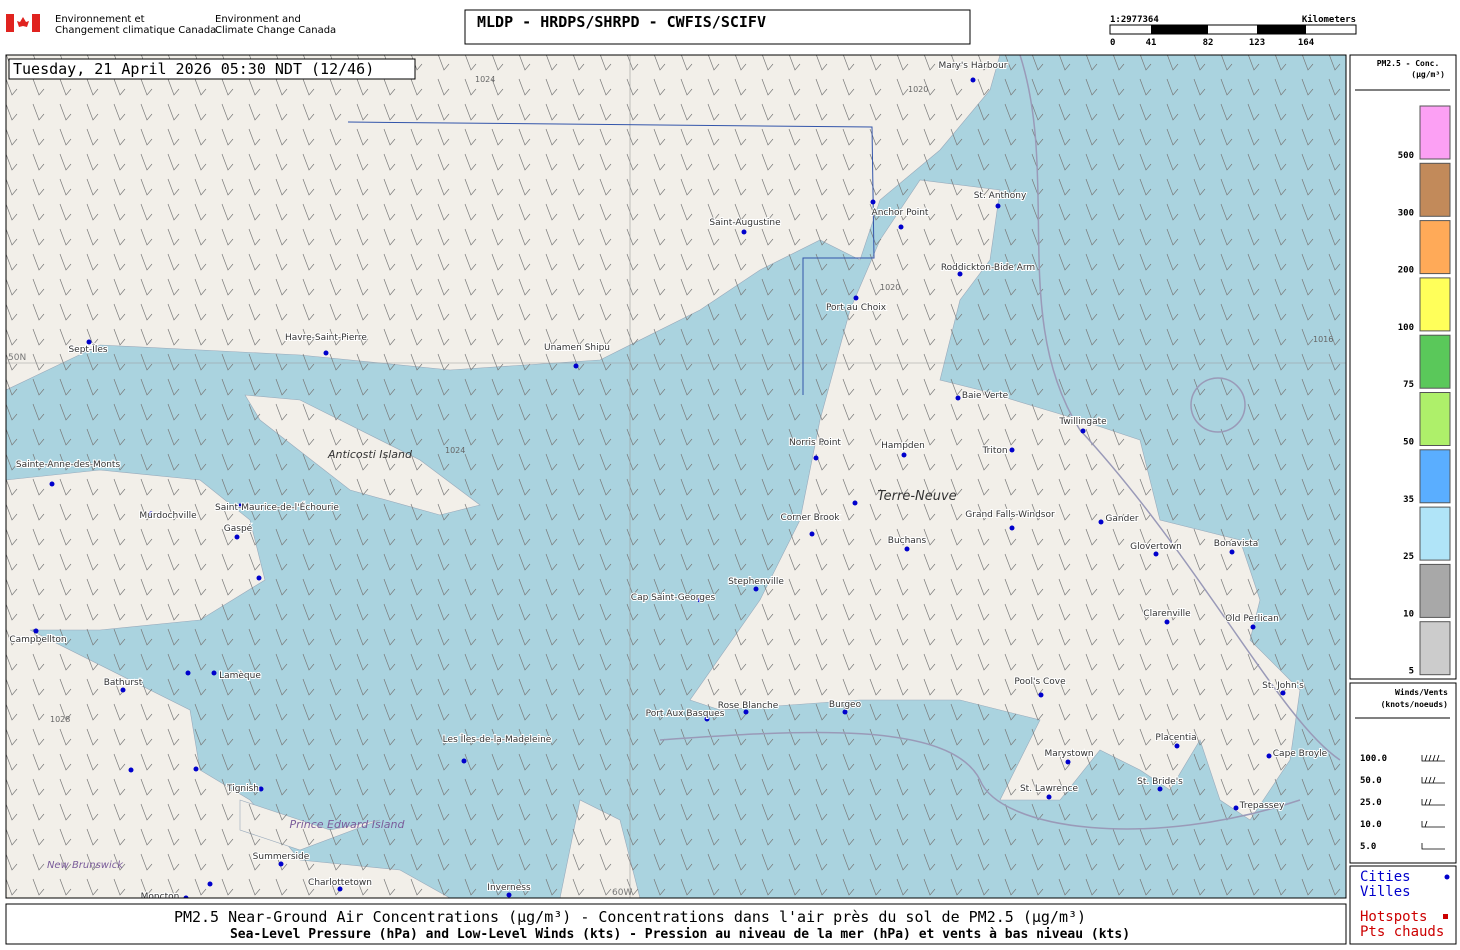  What do you see at coordinates (622, 893) in the screenshot?
I see `grid-label: 60W` at bounding box center [622, 893].